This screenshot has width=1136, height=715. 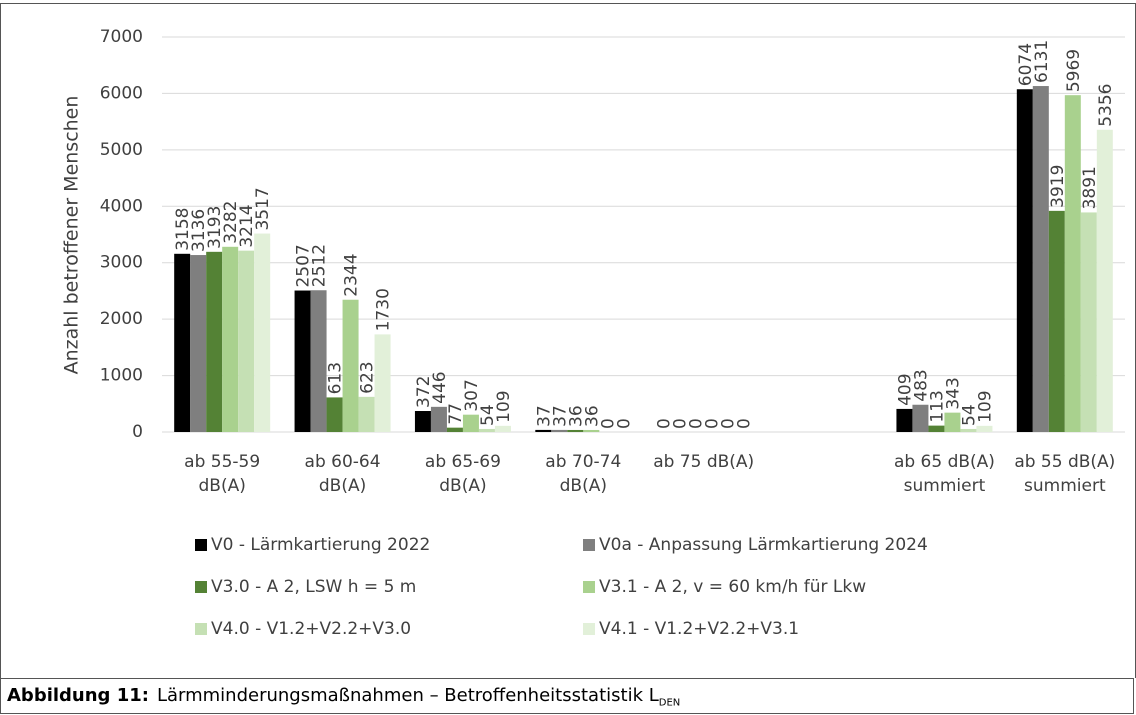 I want to click on x-tick-label: ab 60-64 dB(A), so click(x=342, y=474).